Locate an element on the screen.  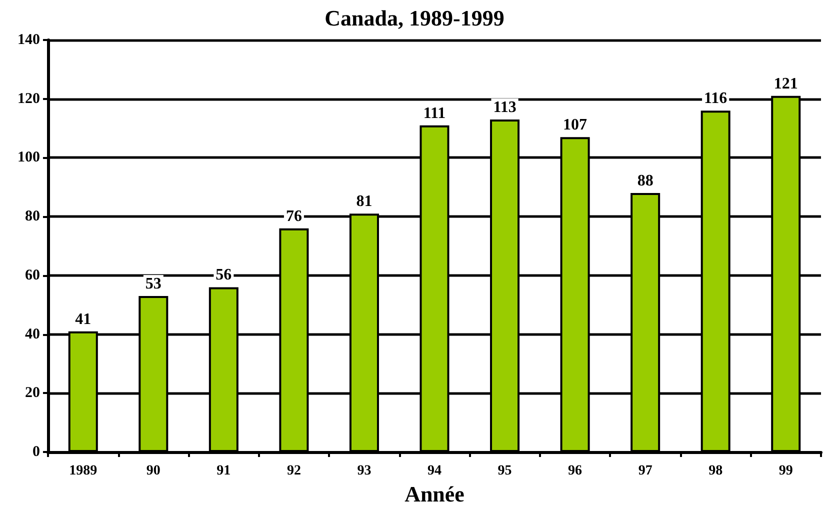
x-tick-label: 93 is located at coordinates (364, 471).